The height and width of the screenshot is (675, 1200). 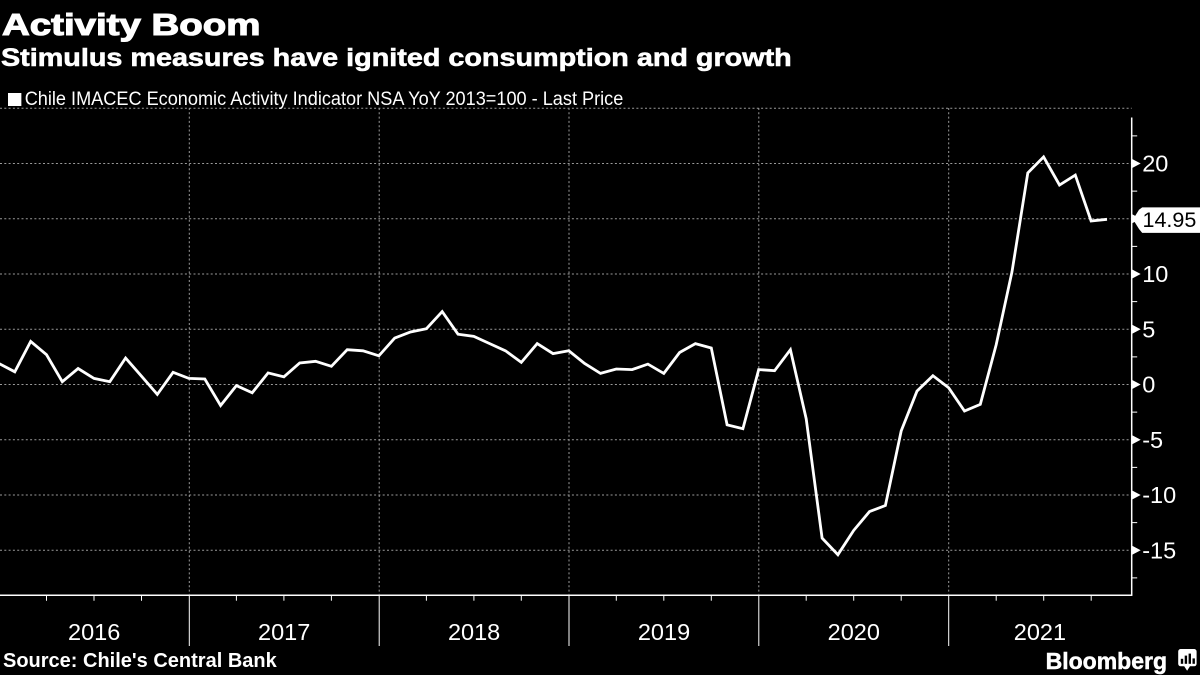 What do you see at coordinates (1148, 329) in the screenshot?
I see `svg-text: 5` at bounding box center [1148, 329].